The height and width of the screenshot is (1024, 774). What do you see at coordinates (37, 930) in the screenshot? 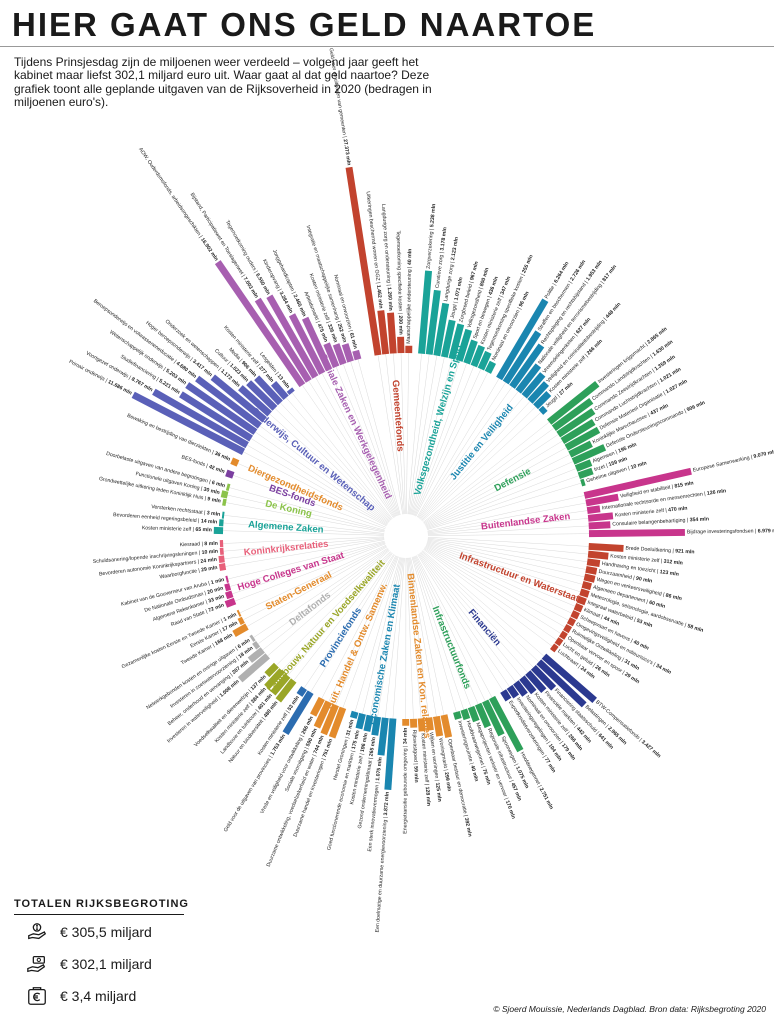
I see `money-hand-icon` at bounding box center [37, 930].